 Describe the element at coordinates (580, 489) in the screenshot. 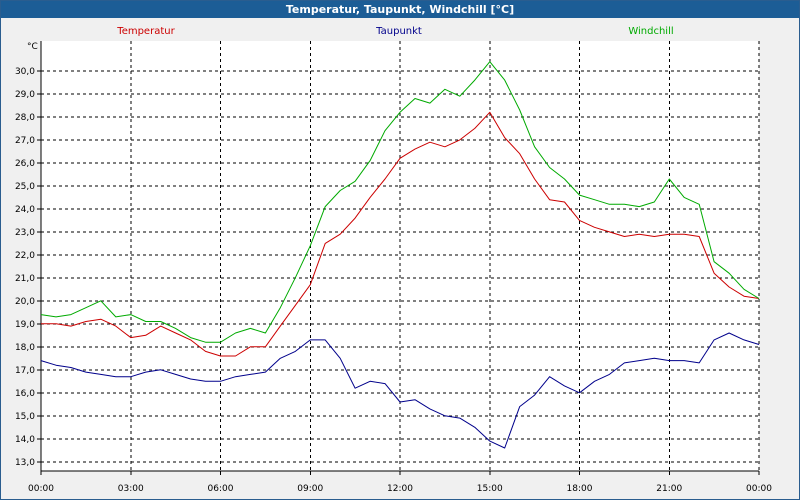

I see `x-tick-time: 18:00` at that location.